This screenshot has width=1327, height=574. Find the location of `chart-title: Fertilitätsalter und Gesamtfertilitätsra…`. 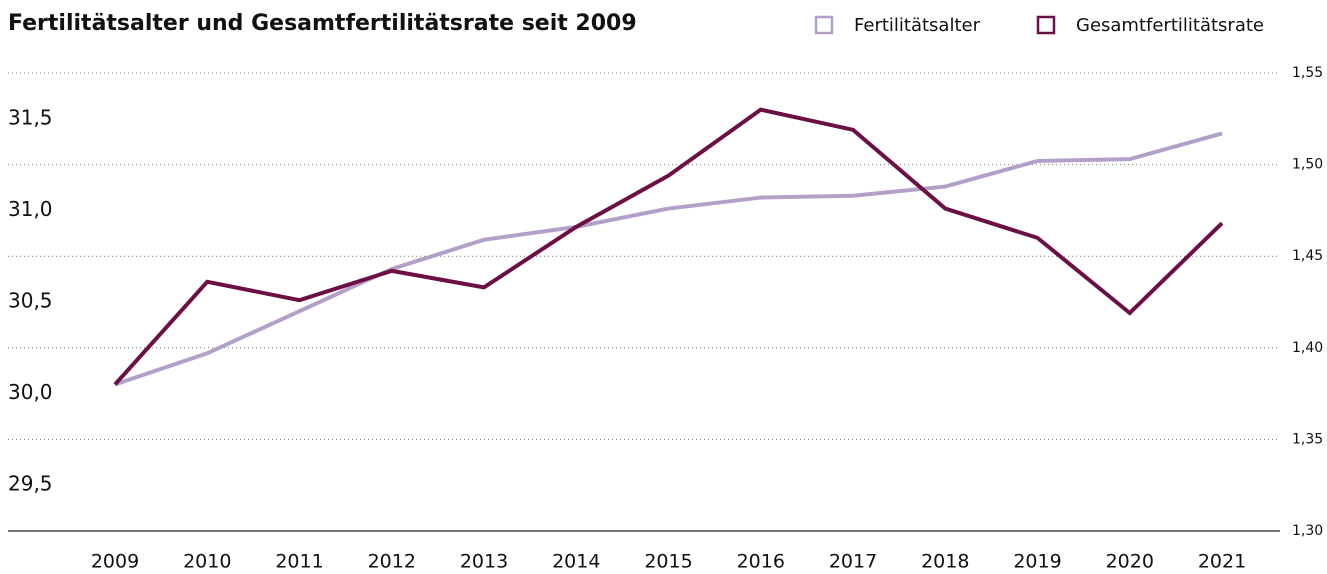

chart-title: Fertilitätsalter und Gesamtfertilitätsra… is located at coordinates (322, 23).